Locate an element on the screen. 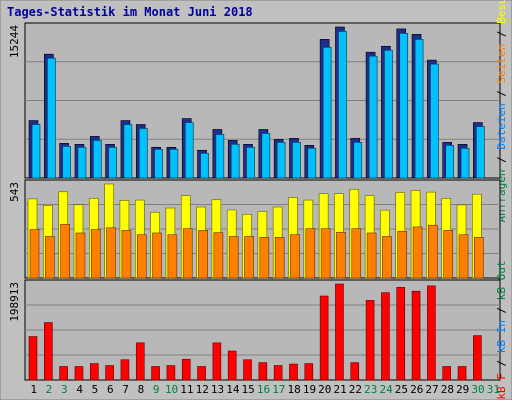 The width and height of the screenshot is (512, 405). x-tick-label: 25 is located at coordinates (401, 389).